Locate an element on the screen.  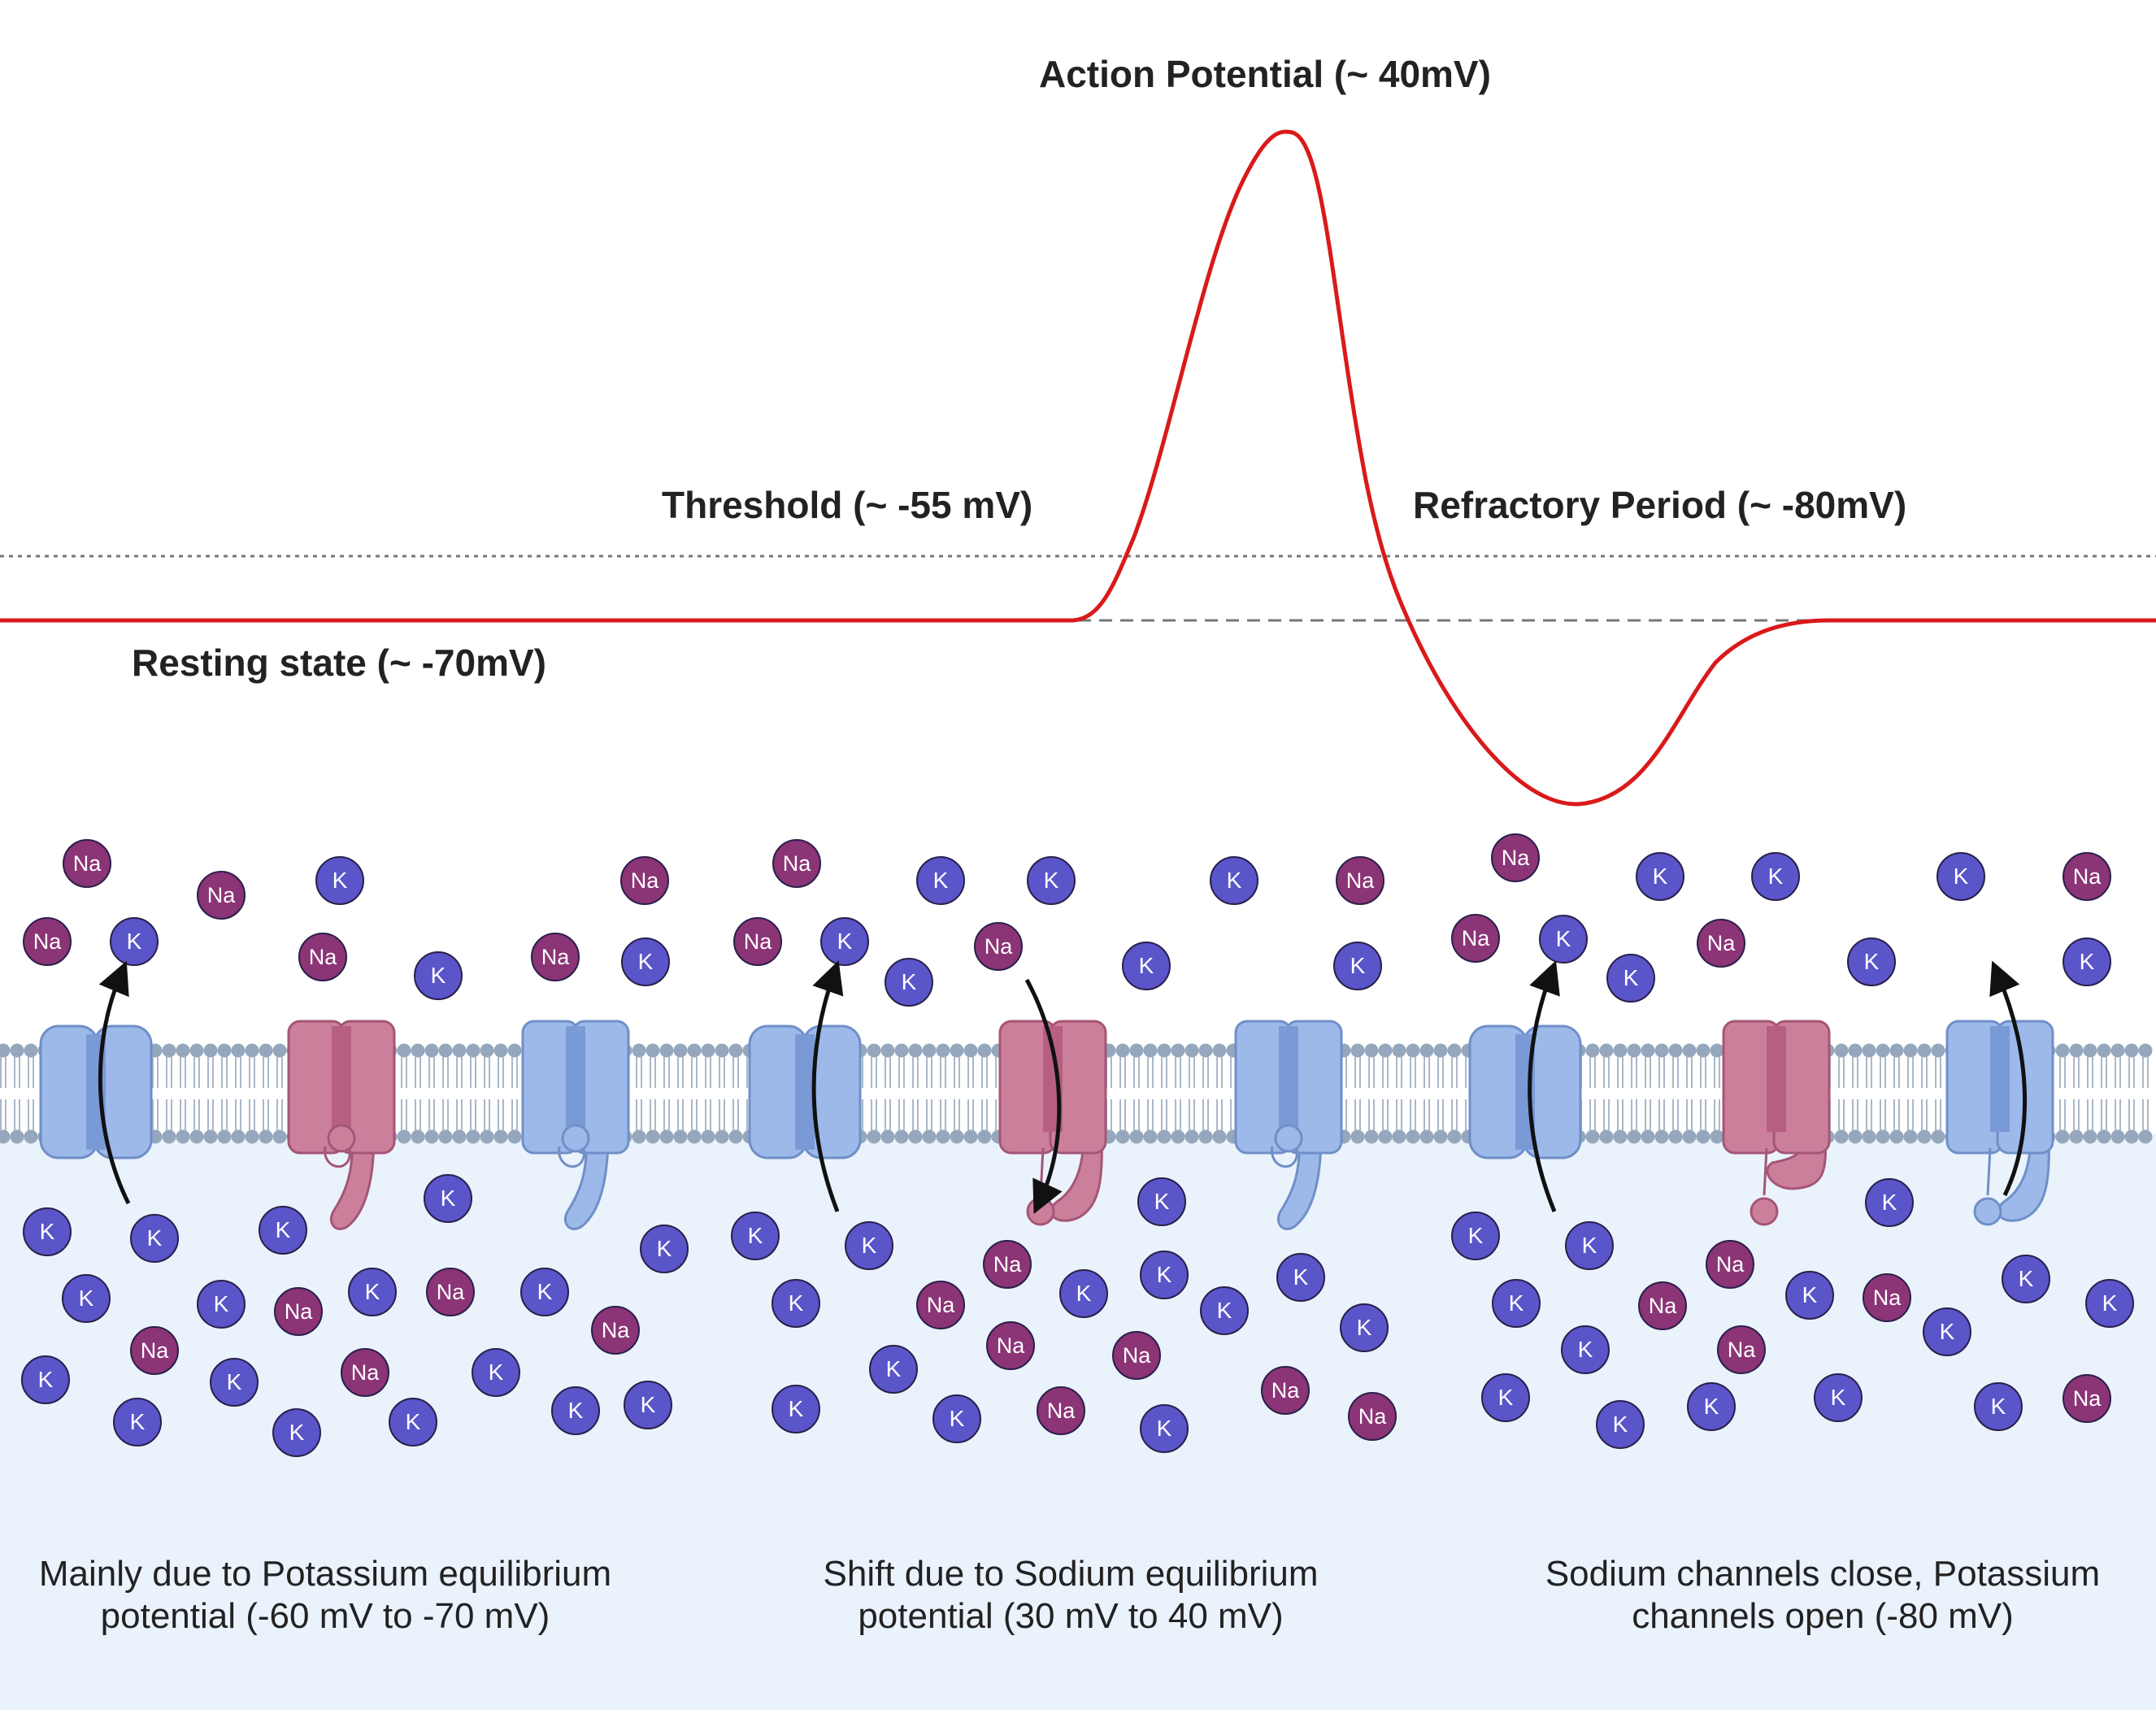
caption-repolarization-line1: Sodium channels close, Potassium is located at coordinates (1823, 1574).